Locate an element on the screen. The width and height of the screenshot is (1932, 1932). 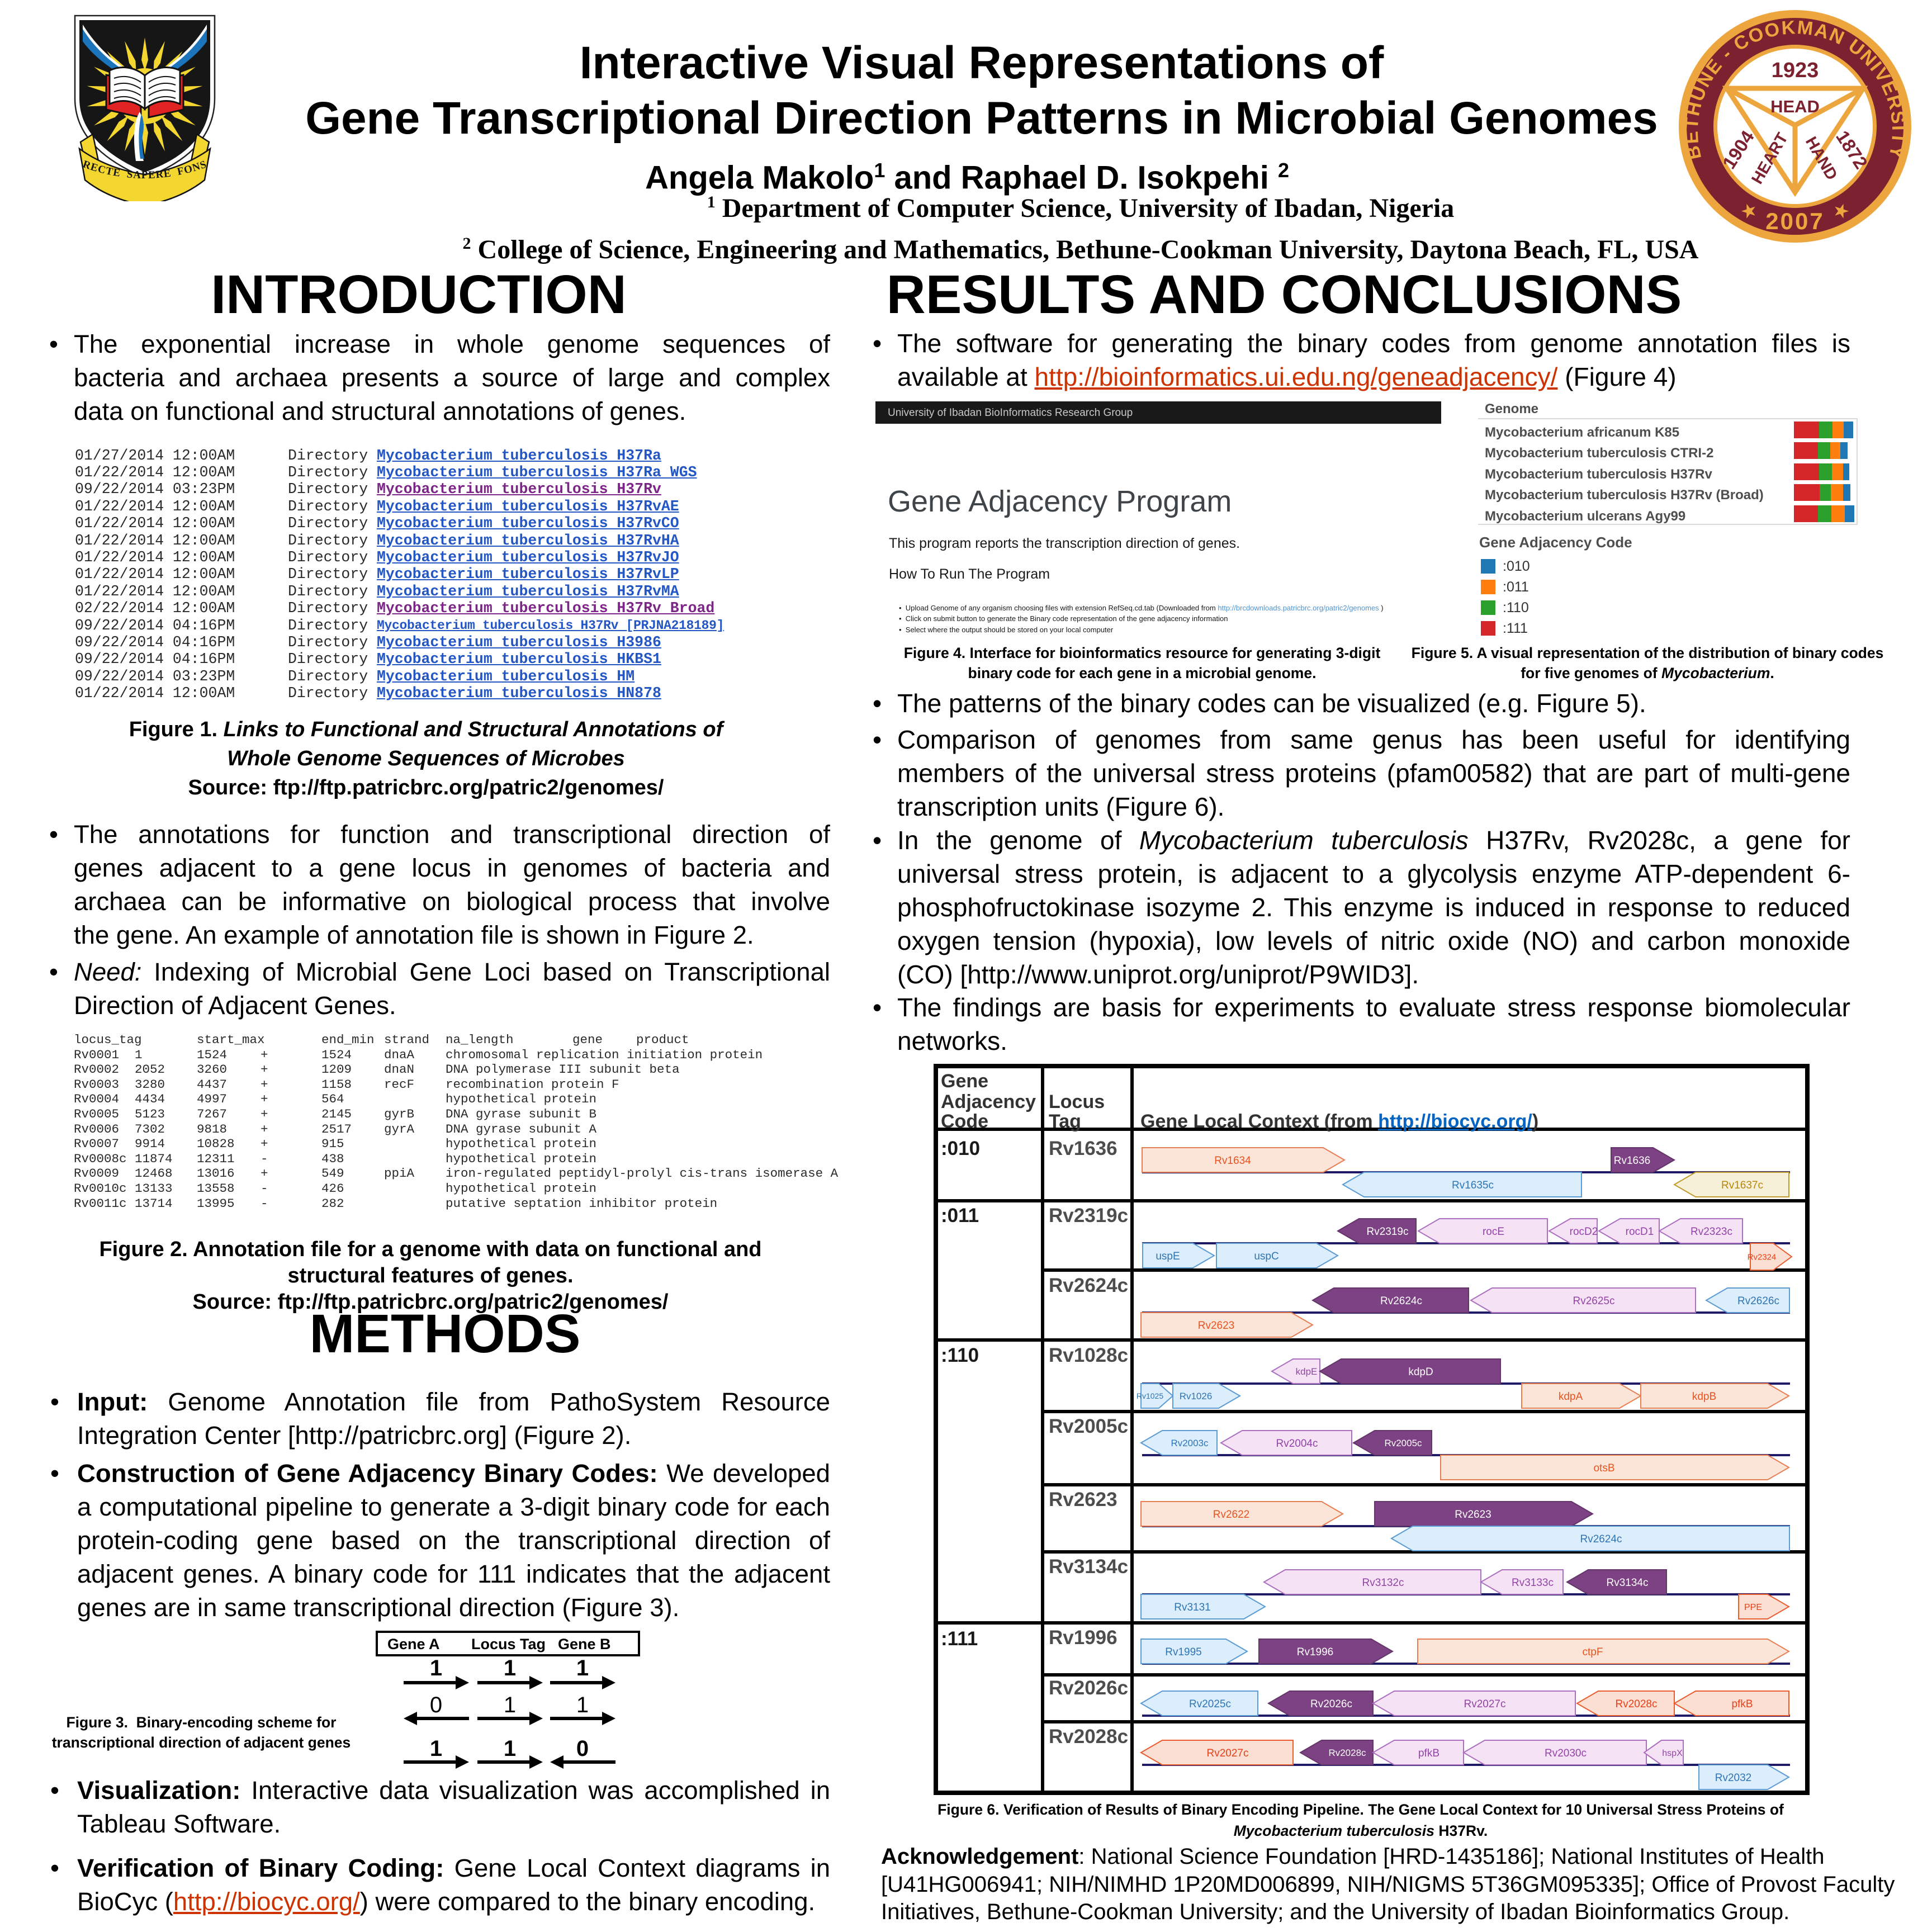
svg-text: 1923 is located at coordinates (1796, 70).